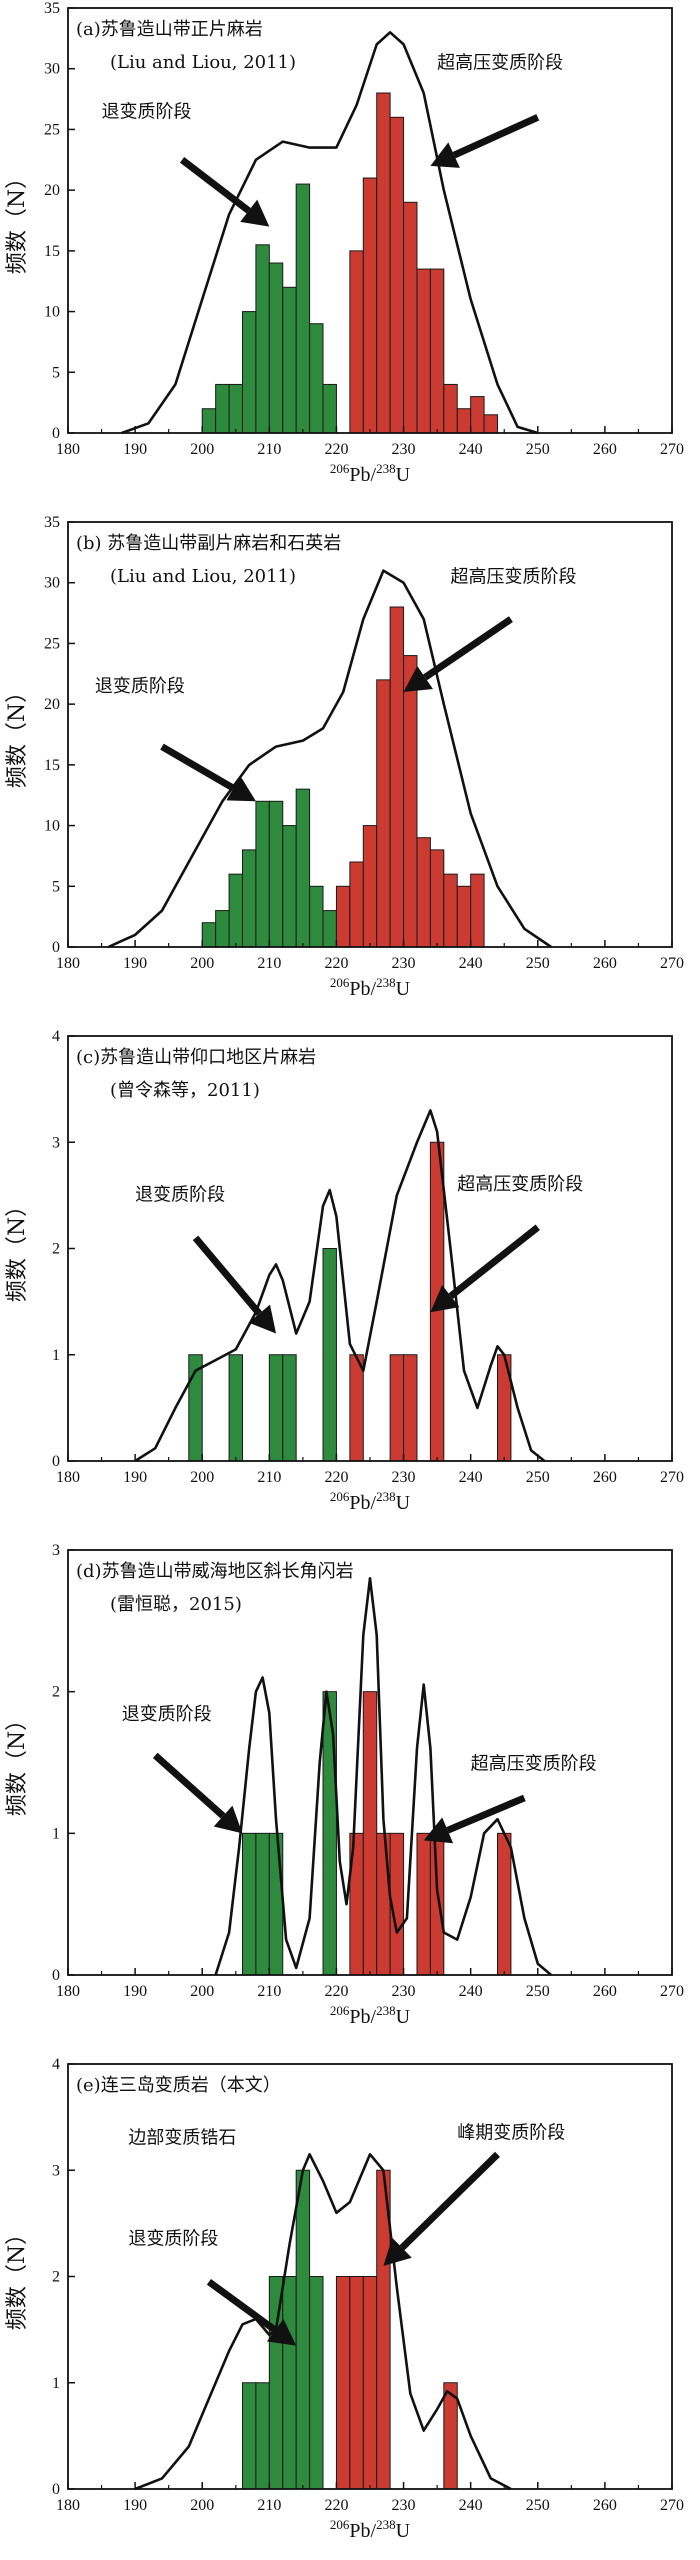 The height and width of the screenshot is (2560, 700). What do you see at coordinates (196, 1057) in the screenshot?
I see `panel-title-c: (c)苏鲁造山带仰口地区片麻岩` at bounding box center [196, 1057].